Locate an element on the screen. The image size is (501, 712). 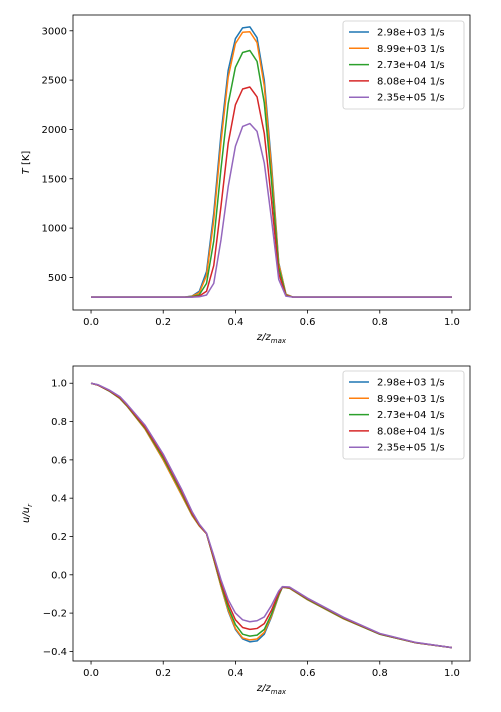
y-tick-label: 1500 is located at coordinates (54, 179).